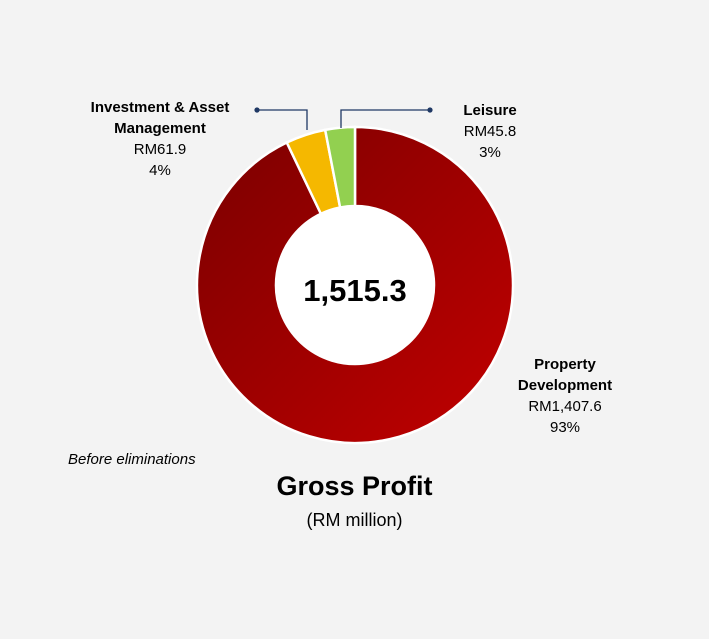 The width and height of the screenshot is (709, 639). What do you see at coordinates (354, 520) in the screenshot?
I see `chart-subtitle: (RM million)` at bounding box center [354, 520].